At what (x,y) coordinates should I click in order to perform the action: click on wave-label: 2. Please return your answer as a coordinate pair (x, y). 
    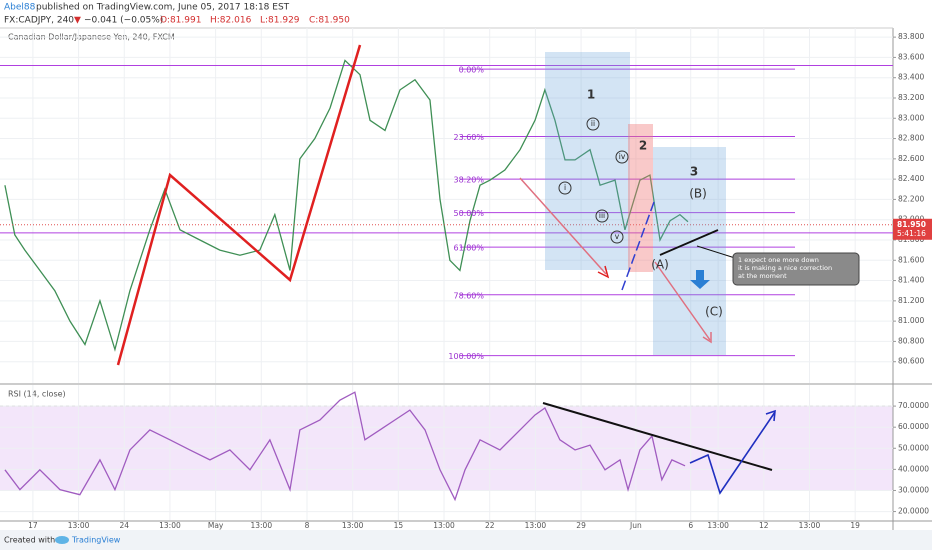
    Looking at the image, I should click on (643, 146).